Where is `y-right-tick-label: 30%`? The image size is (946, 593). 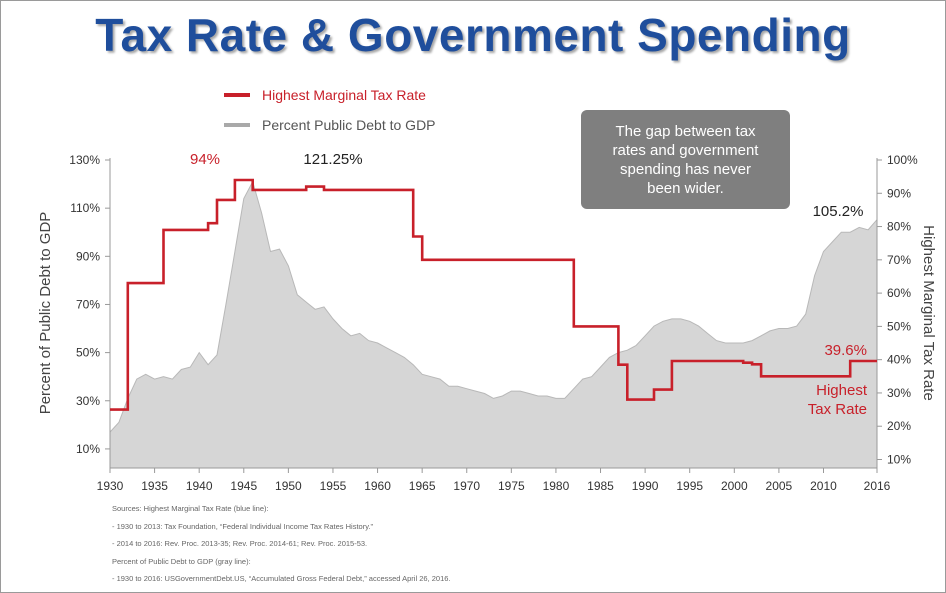
y-right-tick-label: 30% is located at coordinates (899, 393).